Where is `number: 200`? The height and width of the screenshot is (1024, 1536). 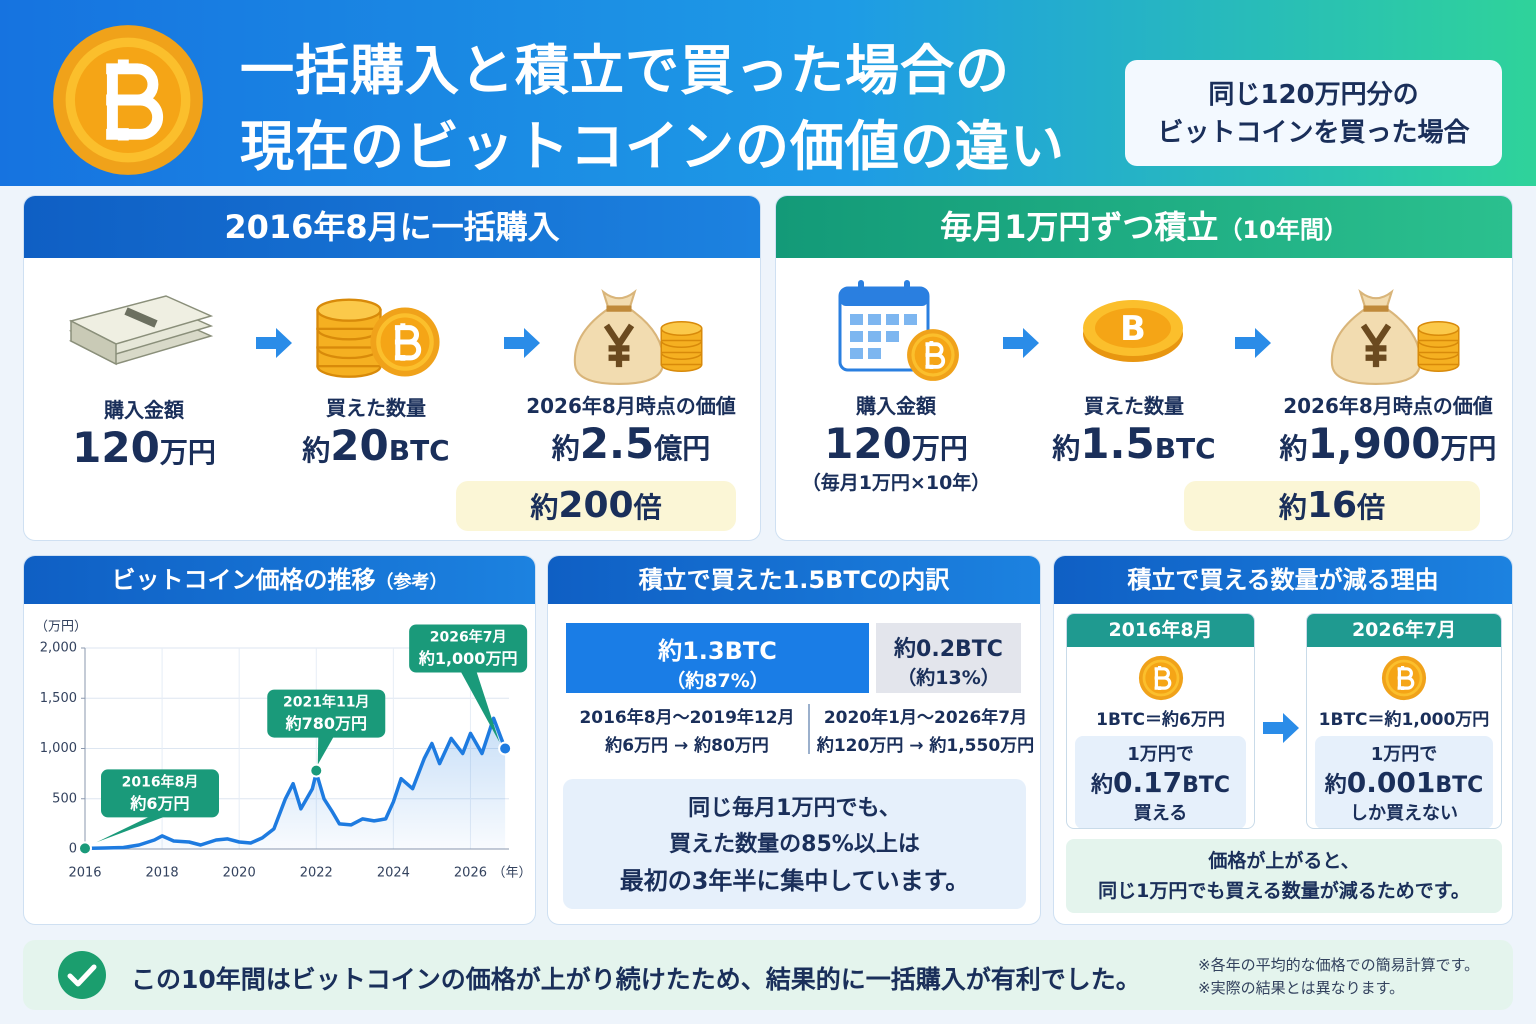 number: 200 is located at coordinates (596, 505).